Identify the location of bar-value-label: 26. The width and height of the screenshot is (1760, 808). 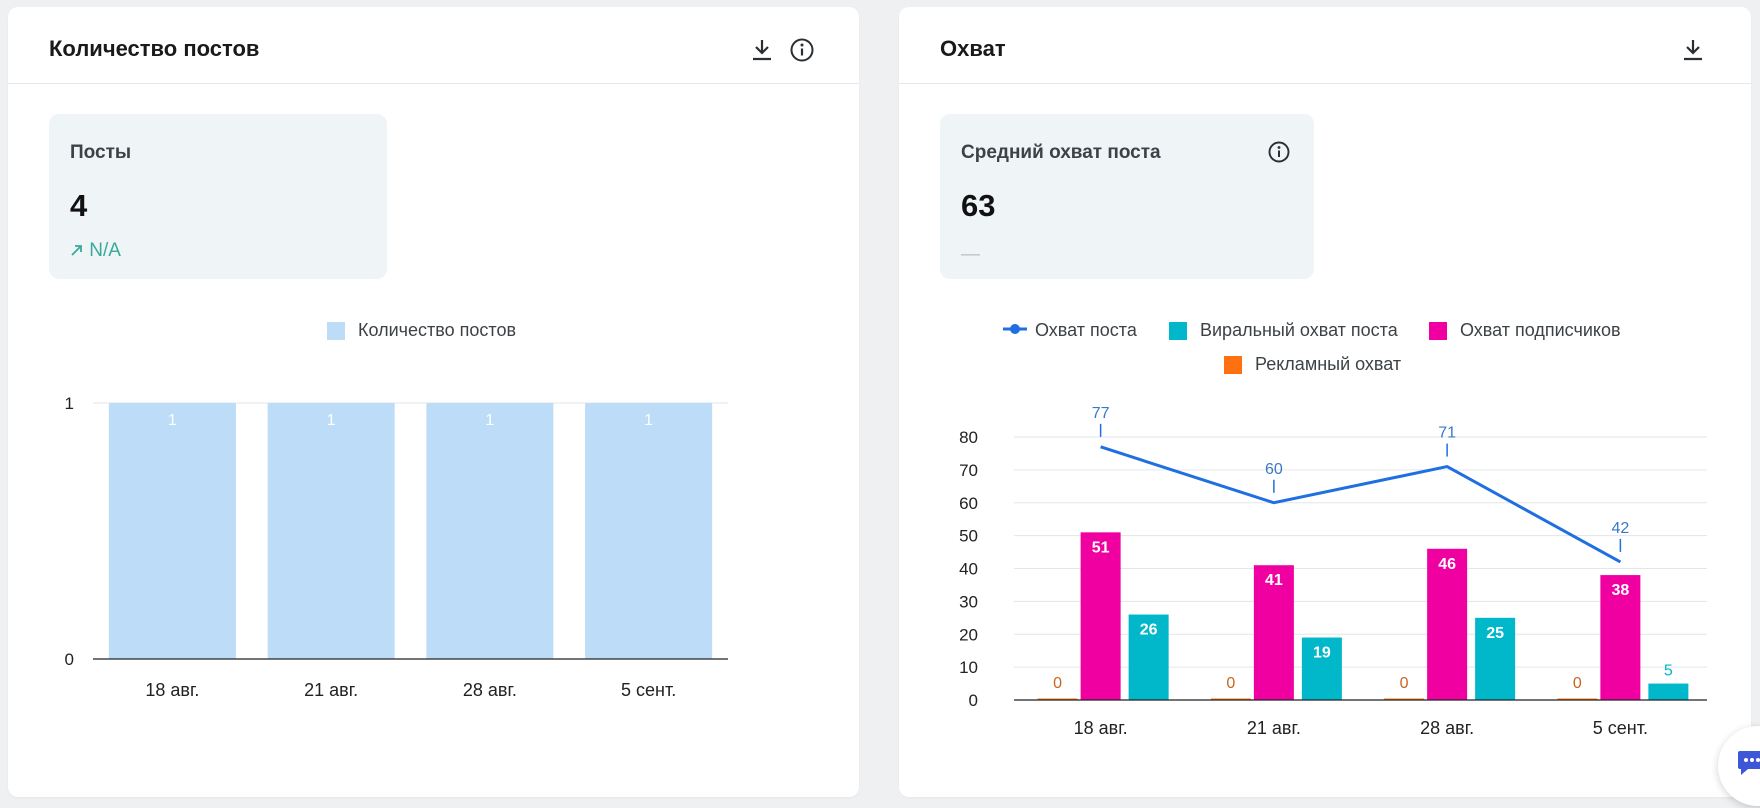
(1149, 630).